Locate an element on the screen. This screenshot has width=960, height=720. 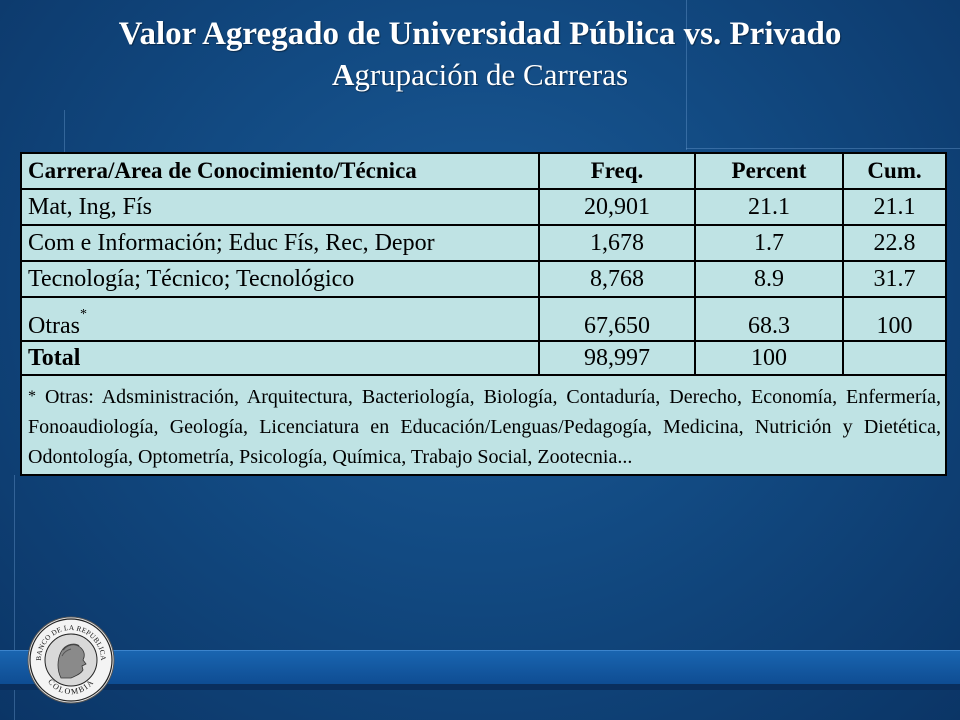
row-cum: 22.8 is located at coordinates (894, 243).